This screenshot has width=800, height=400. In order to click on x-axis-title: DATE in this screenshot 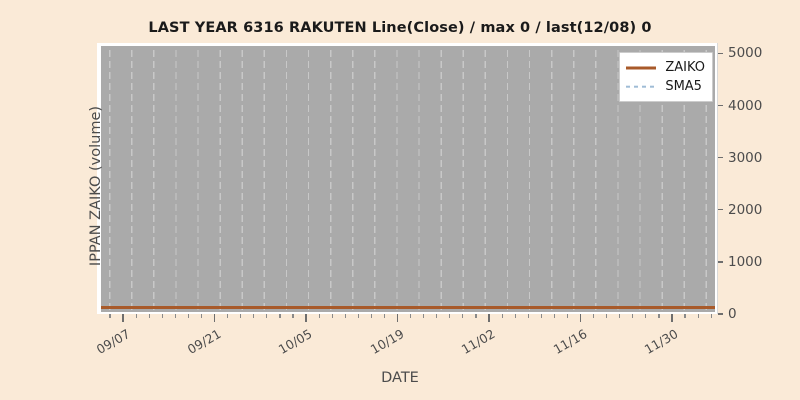, I will do `click(400, 378)`.